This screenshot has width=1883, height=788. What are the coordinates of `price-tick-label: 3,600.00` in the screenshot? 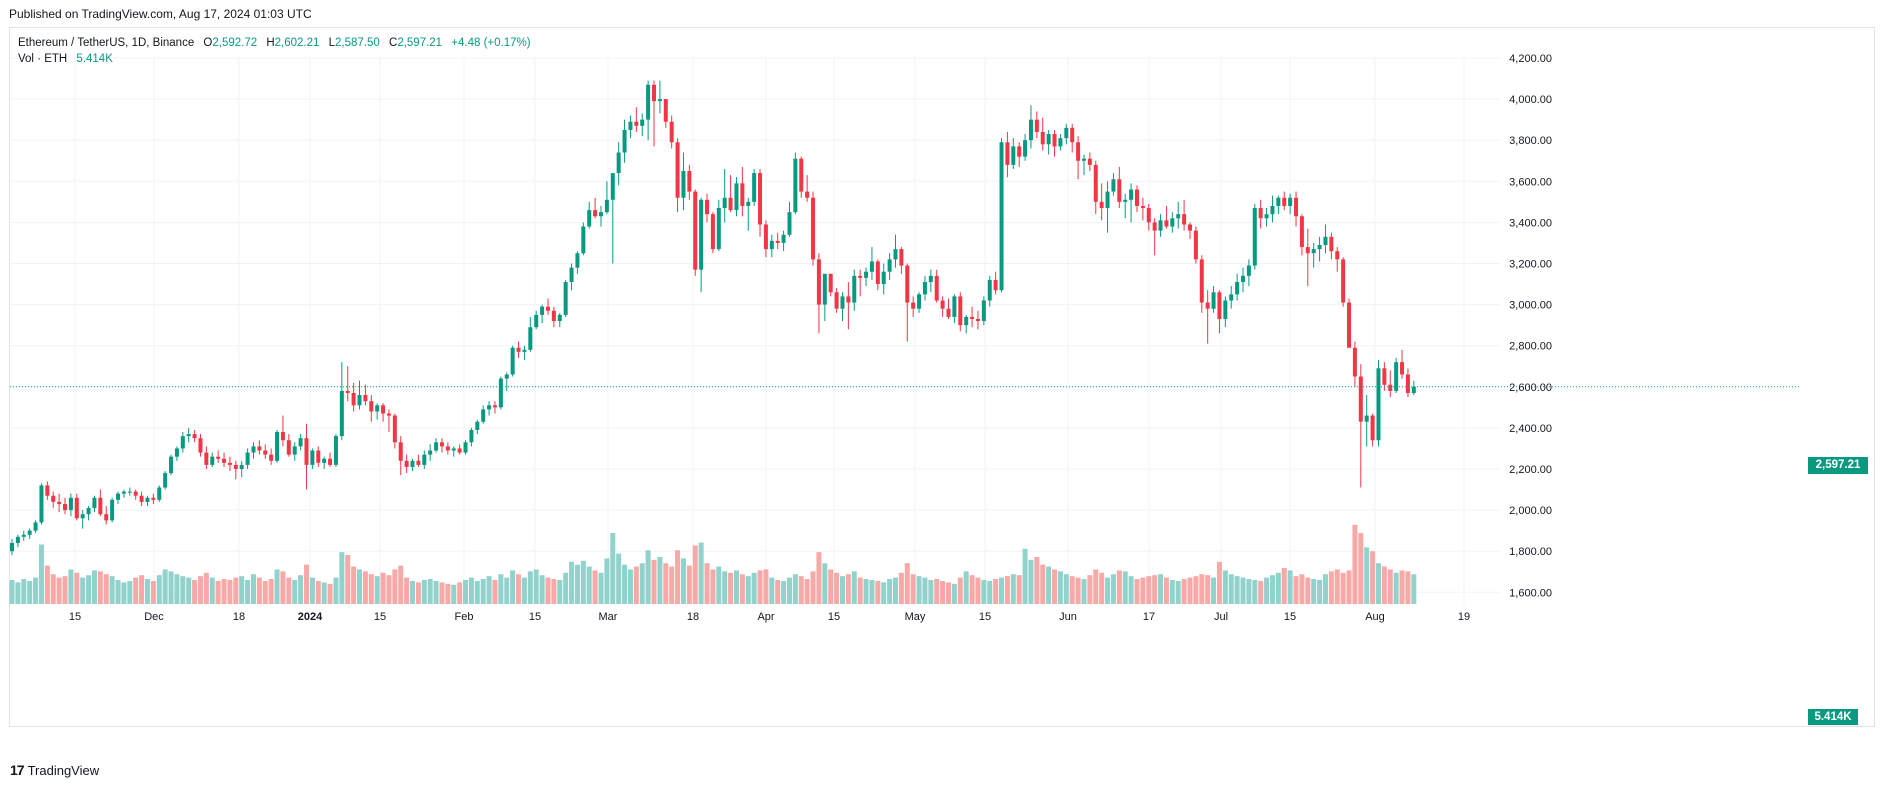 It's located at (1530, 182).